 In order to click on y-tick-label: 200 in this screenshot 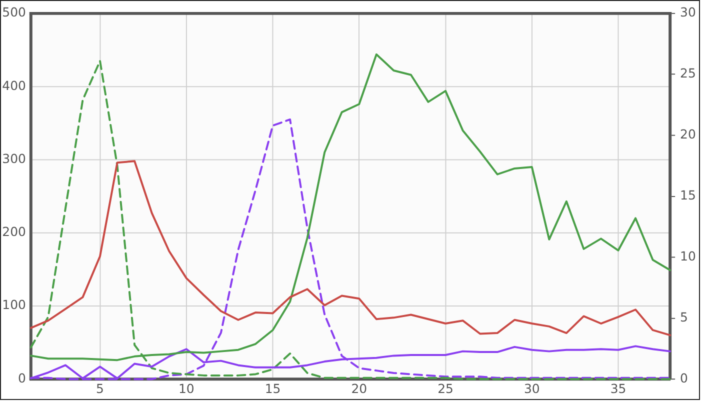, I will do `click(14, 232)`.